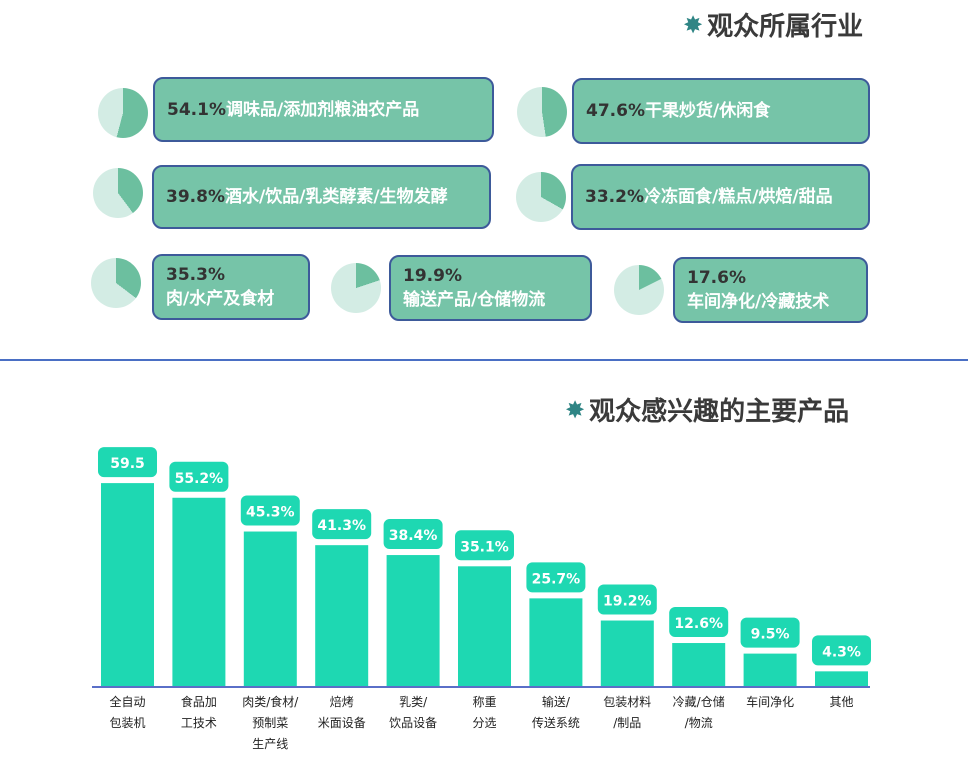  What do you see at coordinates (615, 111) in the screenshot?
I see `industry-percent: 47.6%` at bounding box center [615, 111].